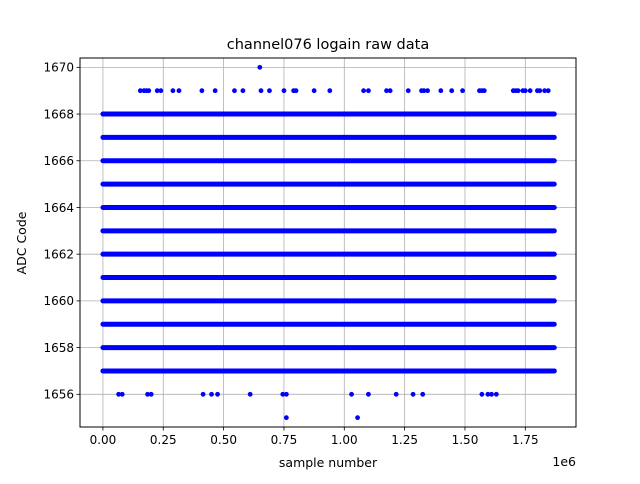 Image resolution: width=640 pixels, height=484 pixels. Describe the element at coordinates (314, 437) in the screenshot. I see `x-axis-ticks: 0.00 0.25 0.50 0.75 1.00 1.25 1.50 1.75` at that location.